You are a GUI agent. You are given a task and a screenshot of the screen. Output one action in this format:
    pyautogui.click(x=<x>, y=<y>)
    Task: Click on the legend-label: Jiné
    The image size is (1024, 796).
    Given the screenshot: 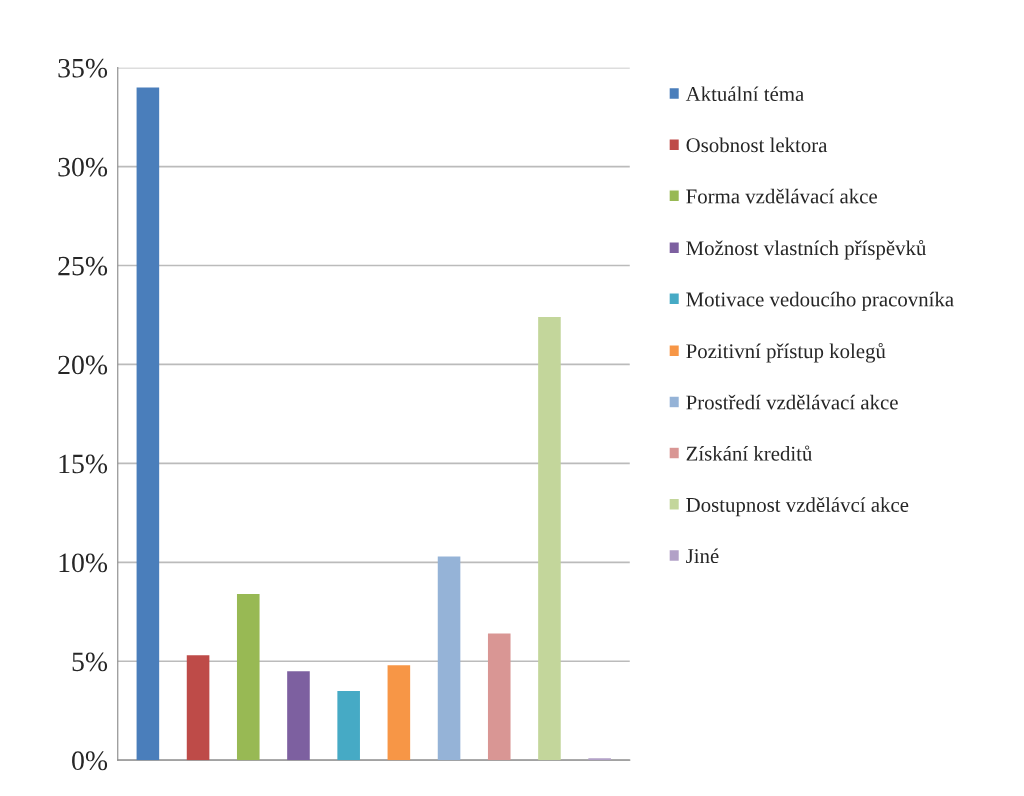 What is the action you would take?
    pyautogui.click(x=702, y=556)
    